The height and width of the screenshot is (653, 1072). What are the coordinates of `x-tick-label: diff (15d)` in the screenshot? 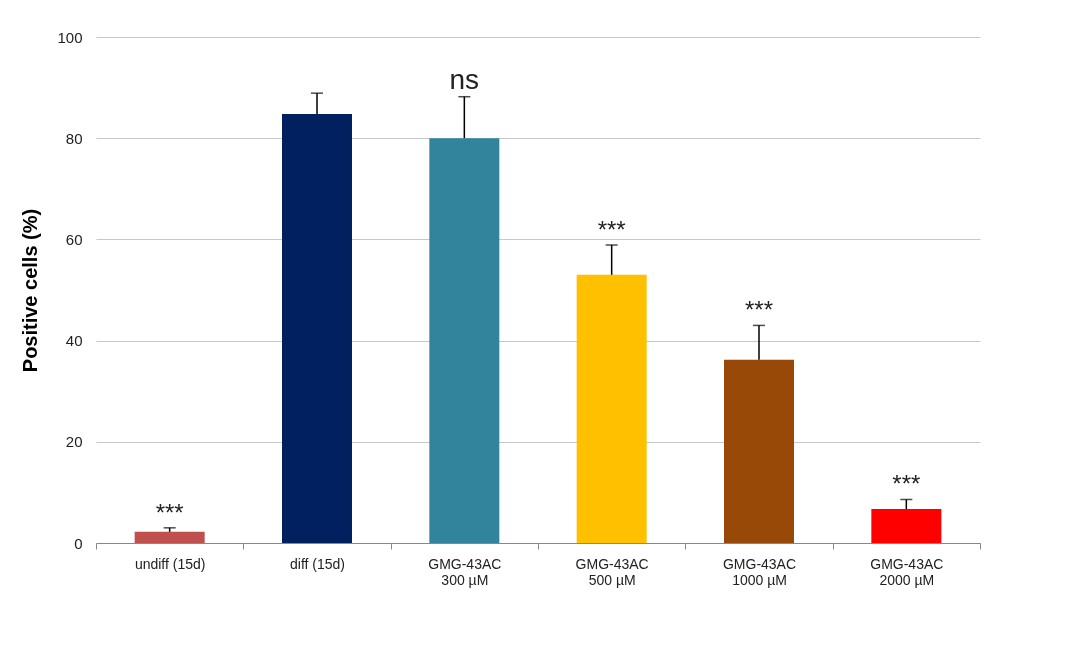 It's located at (317, 563).